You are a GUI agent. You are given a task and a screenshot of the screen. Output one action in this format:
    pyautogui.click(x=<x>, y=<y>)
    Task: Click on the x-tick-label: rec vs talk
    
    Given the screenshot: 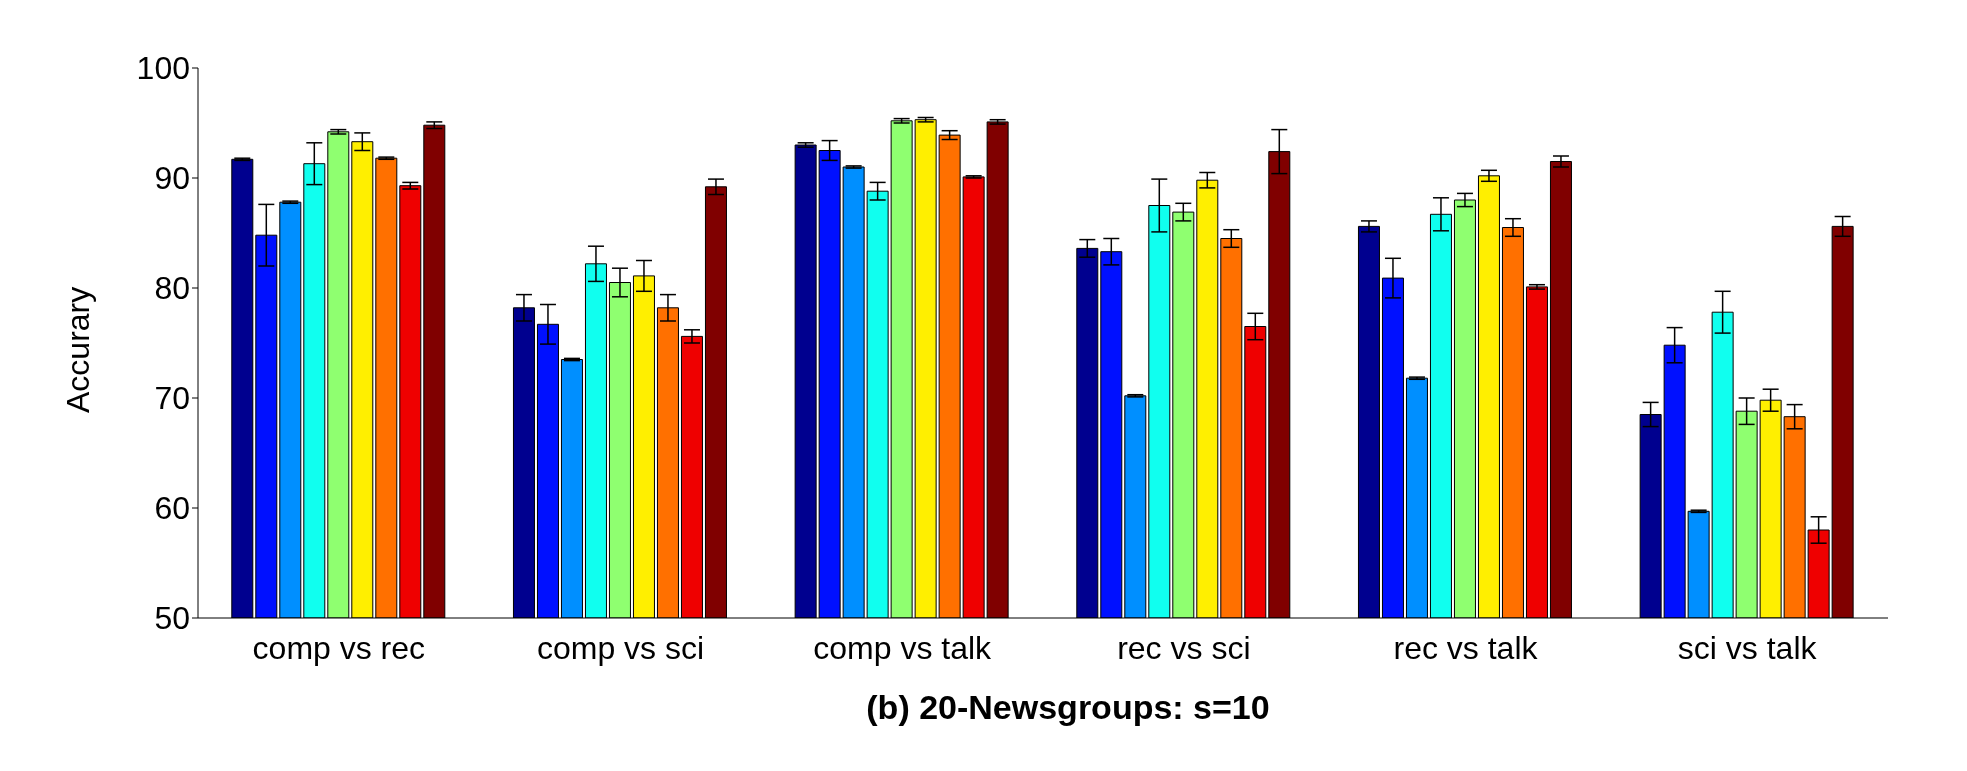 What is the action you would take?
    pyautogui.click(x=1466, y=647)
    